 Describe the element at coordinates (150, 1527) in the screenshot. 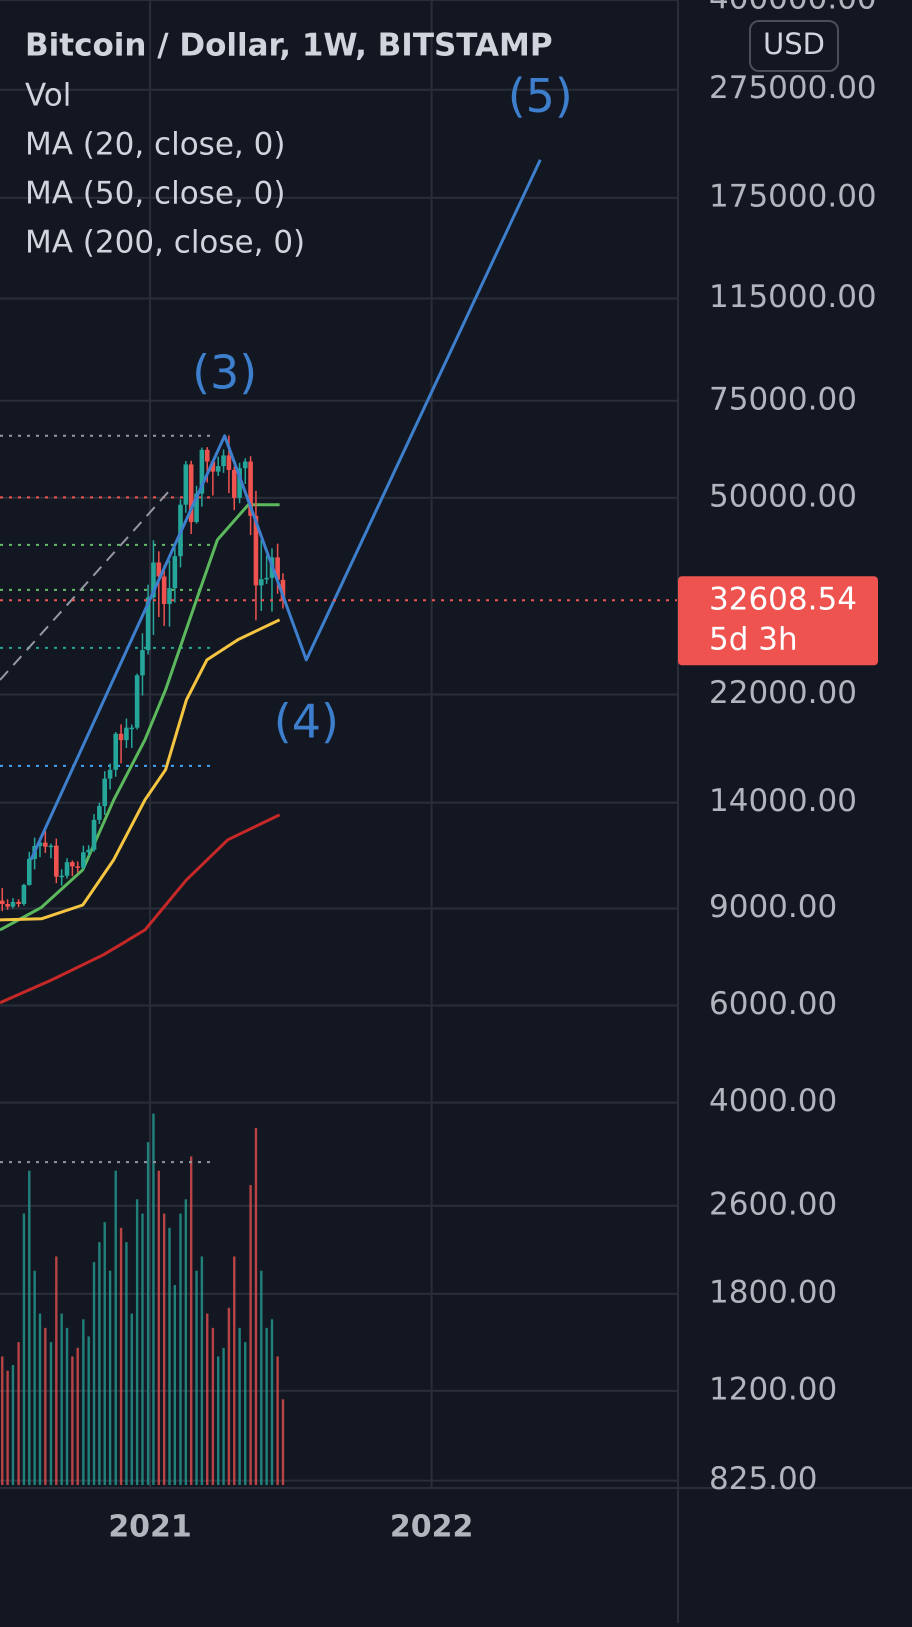

I see `x-tick-label: 2021` at that location.